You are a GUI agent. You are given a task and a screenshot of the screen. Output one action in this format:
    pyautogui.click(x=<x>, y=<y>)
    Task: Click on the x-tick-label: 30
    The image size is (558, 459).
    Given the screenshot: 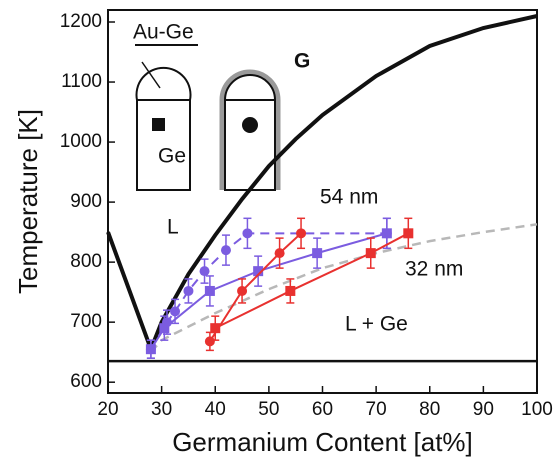 What is the action you would take?
    pyautogui.click(x=161, y=409)
    